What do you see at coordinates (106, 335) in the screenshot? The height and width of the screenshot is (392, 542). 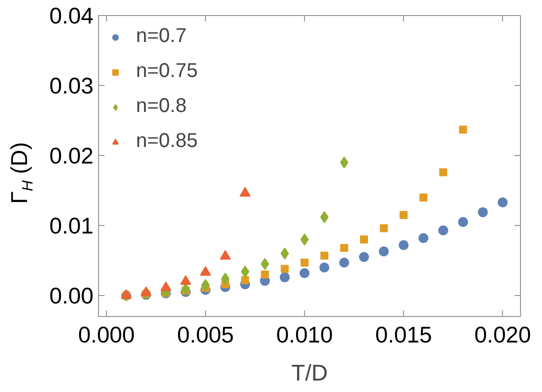 I see `x-tick-label: 0.000` at bounding box center [106, 335].